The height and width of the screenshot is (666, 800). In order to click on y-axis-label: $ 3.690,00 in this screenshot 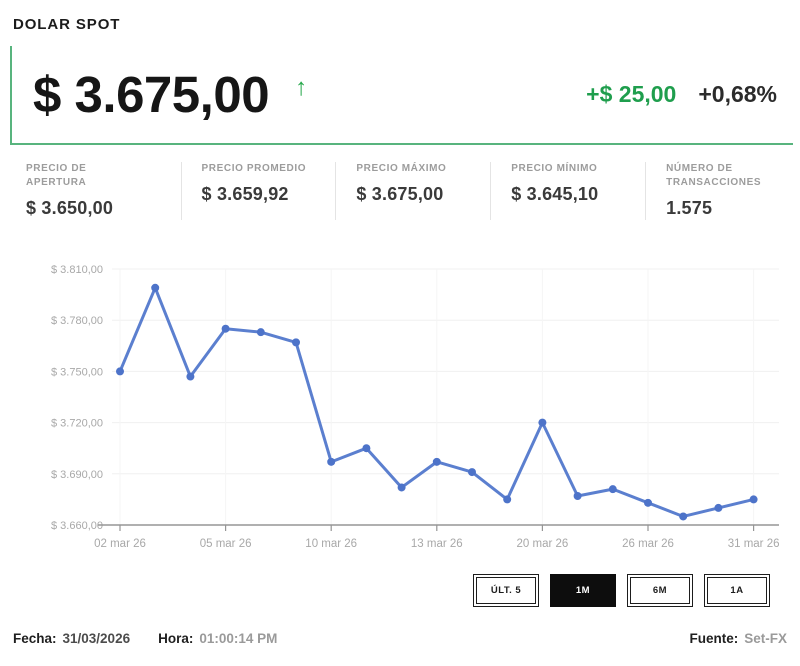, I will do `click(77, 475)`.